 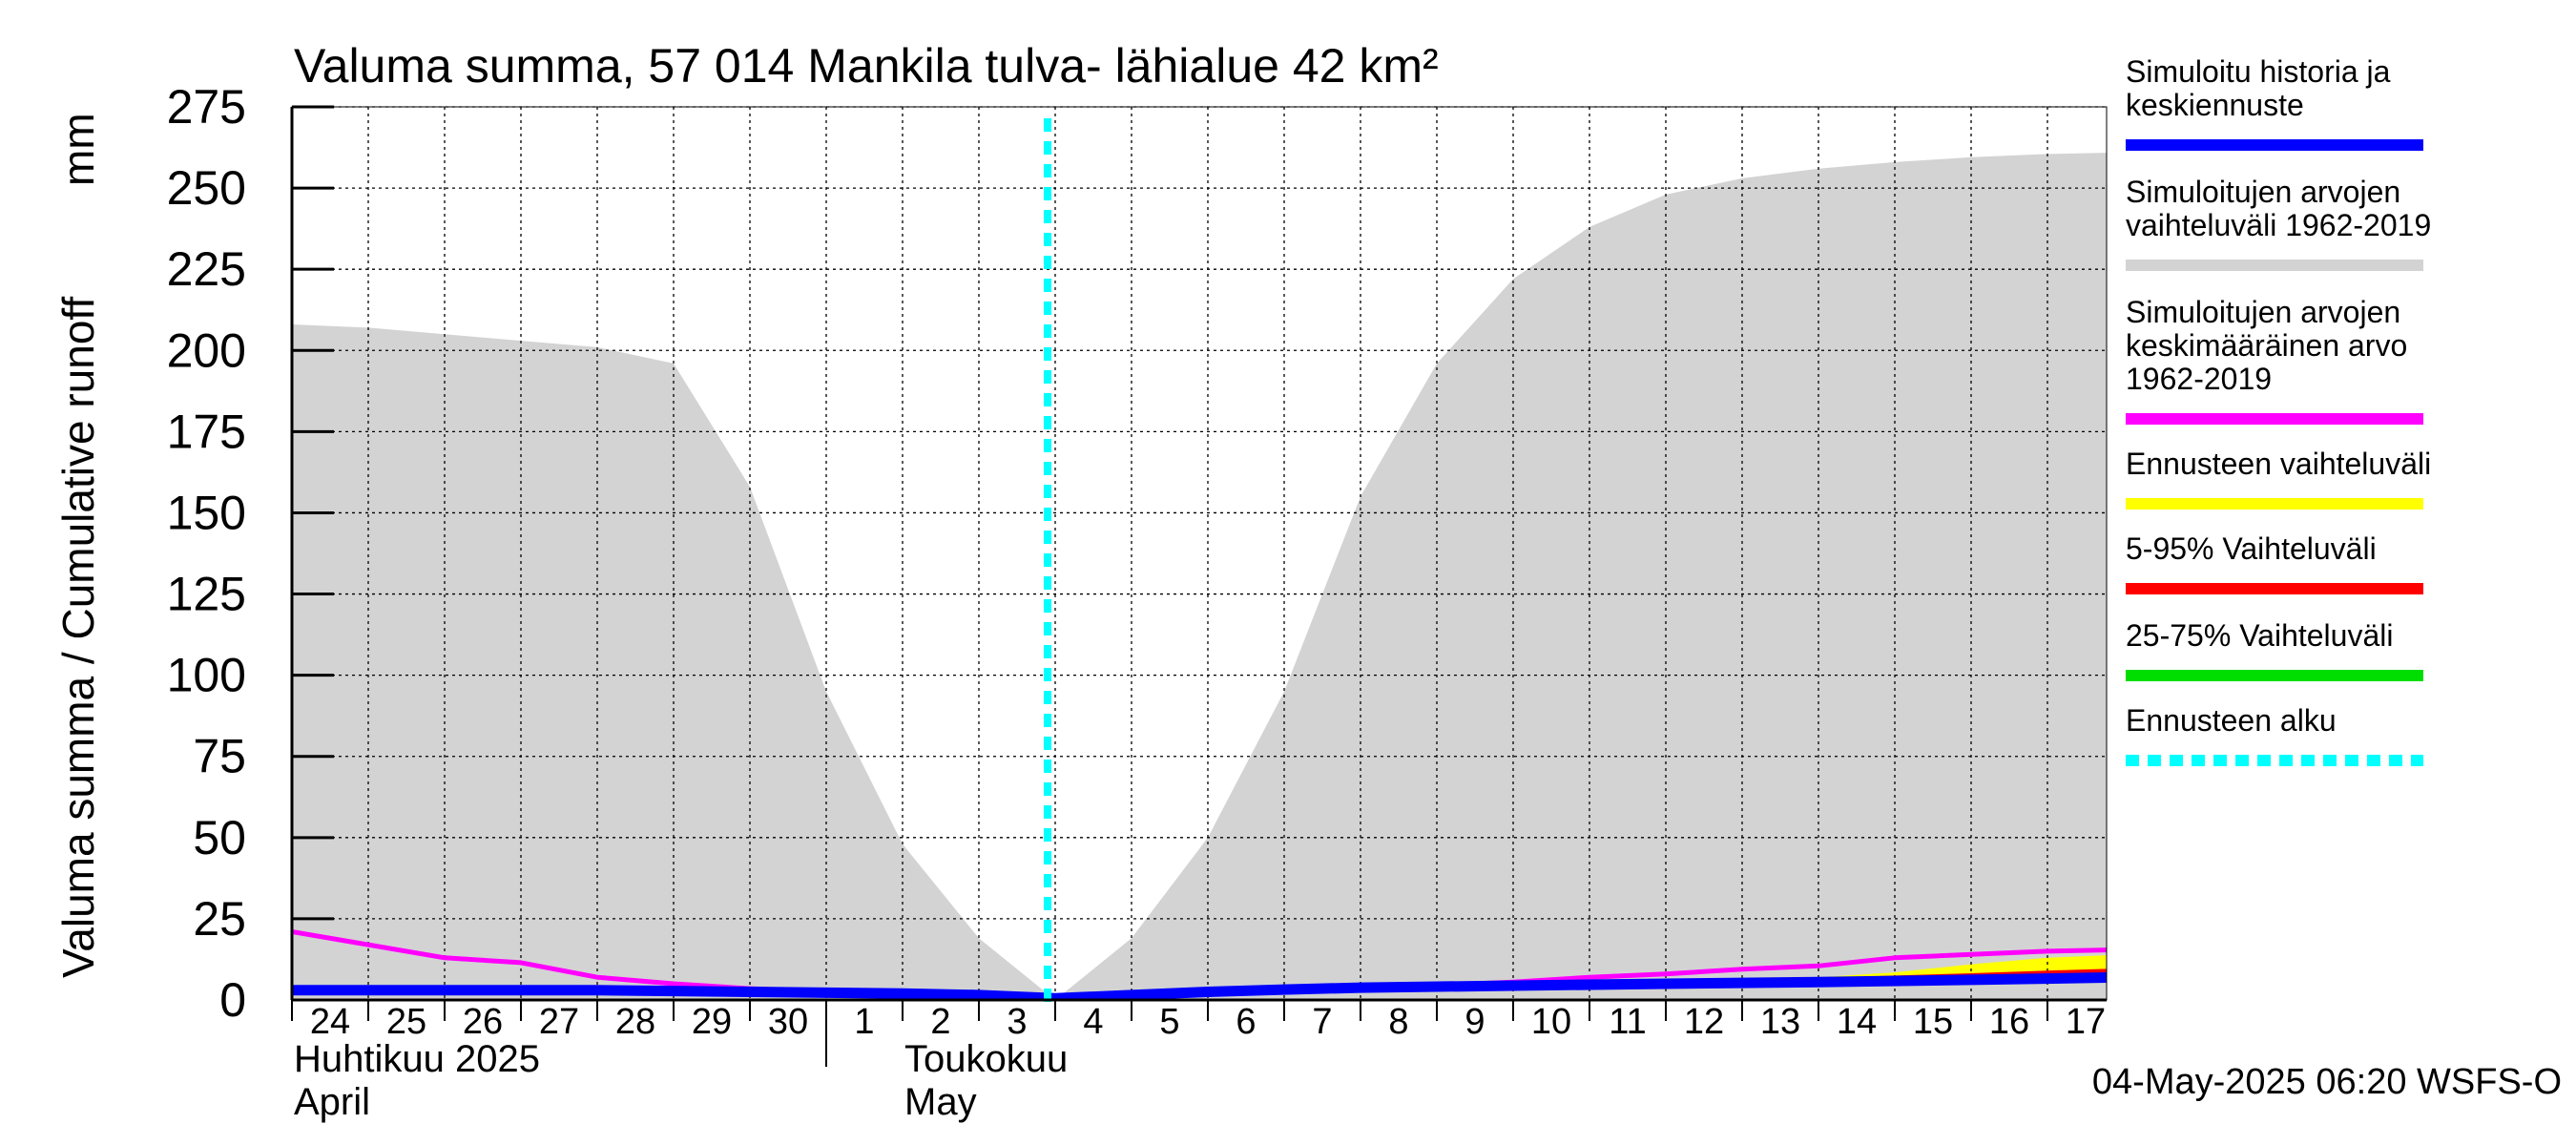 What do you see at coordinates (940, 1102) in the screenshot?
I see `month-label-en: May` at bounding box center [940, 1102].